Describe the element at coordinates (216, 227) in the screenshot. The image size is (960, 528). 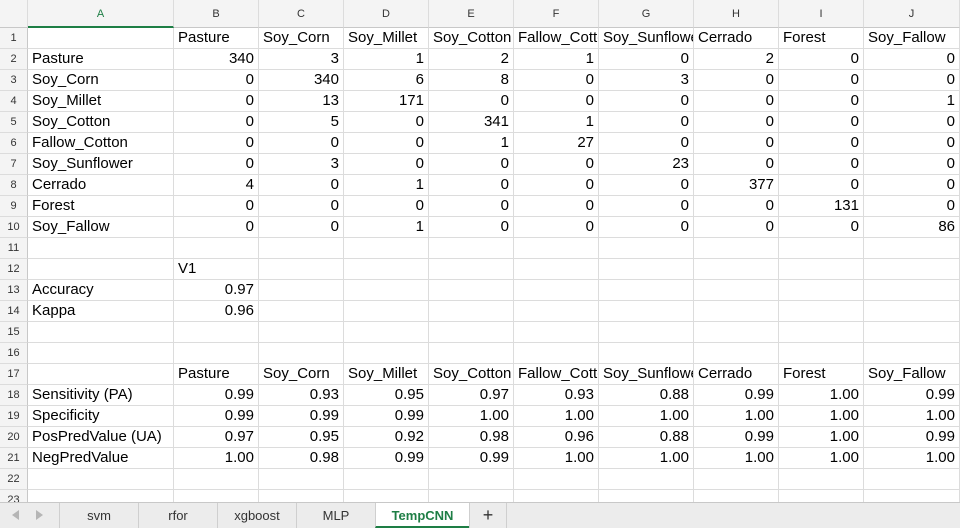
I see `cell-b10: 0` at that location.